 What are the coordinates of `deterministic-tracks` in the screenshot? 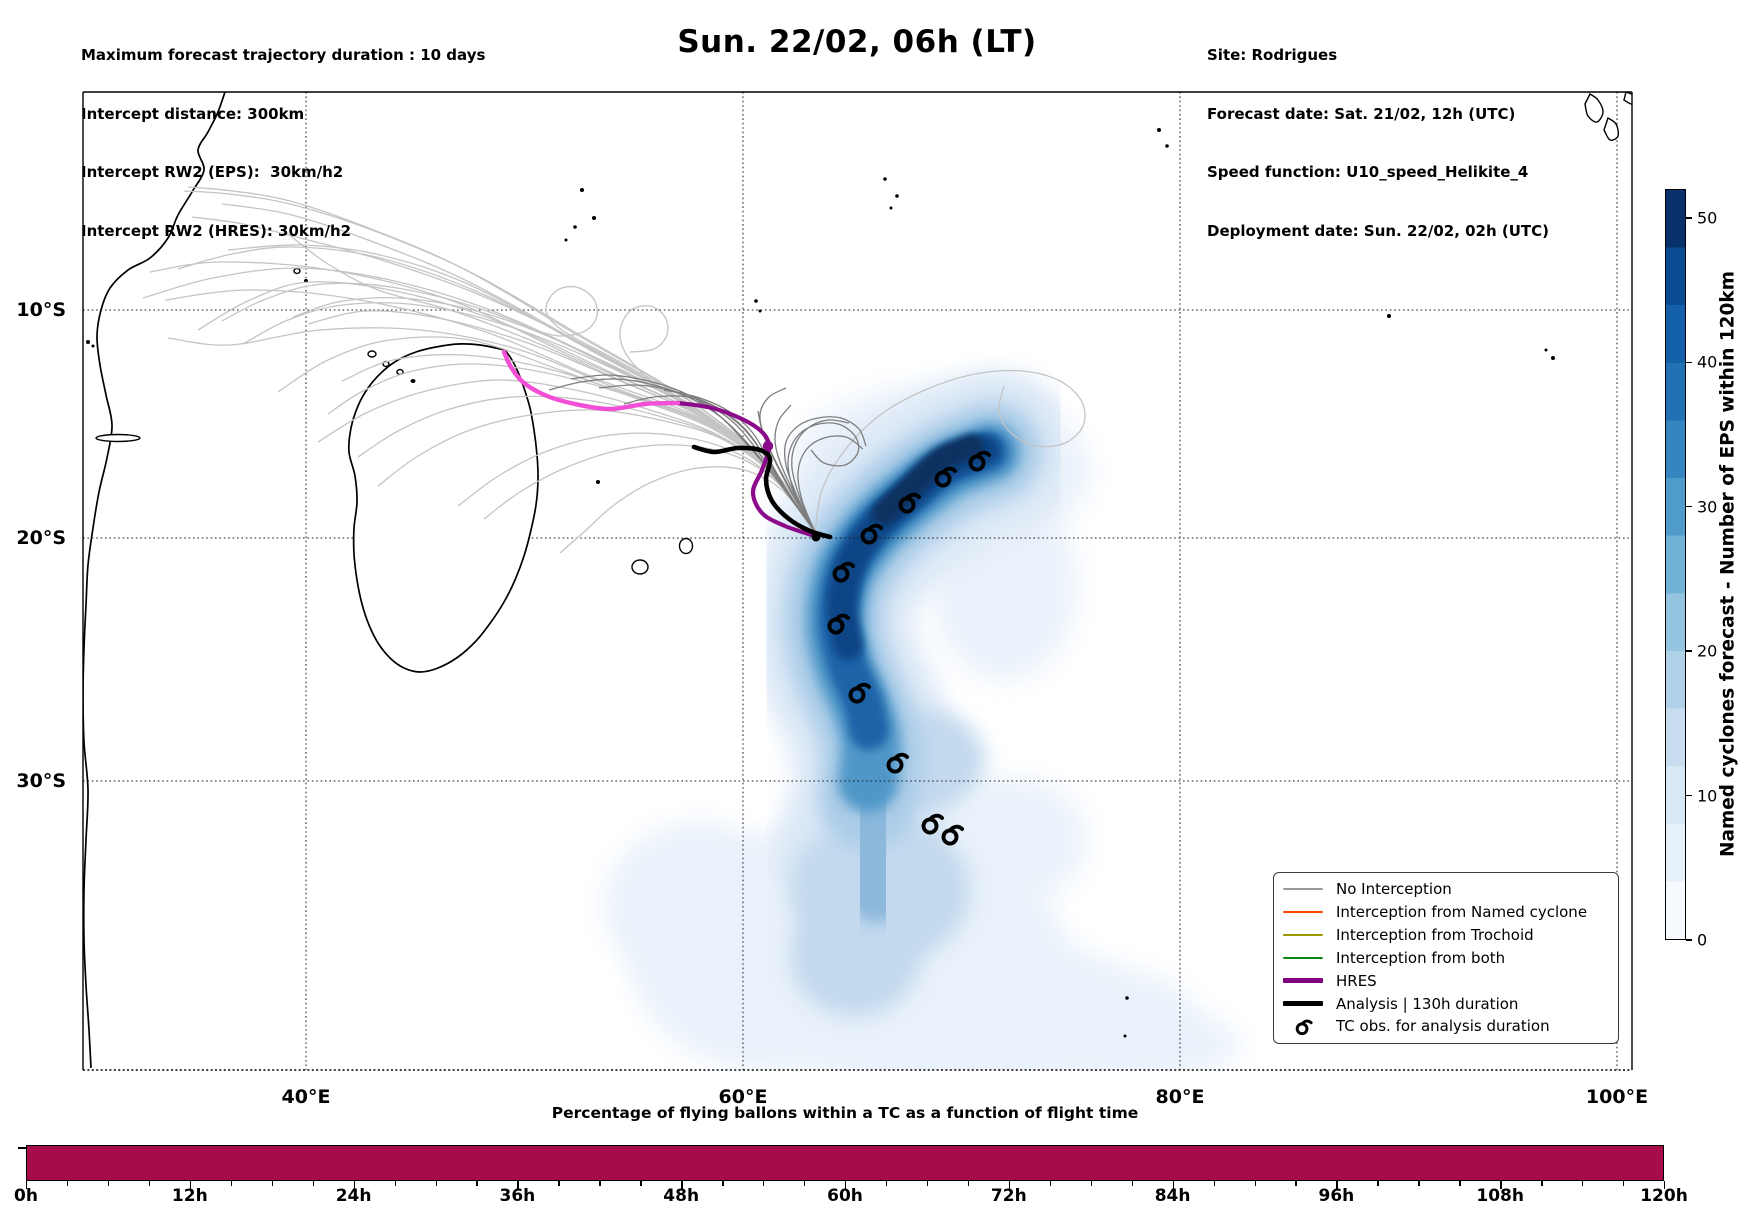 It's located at (667, 445).